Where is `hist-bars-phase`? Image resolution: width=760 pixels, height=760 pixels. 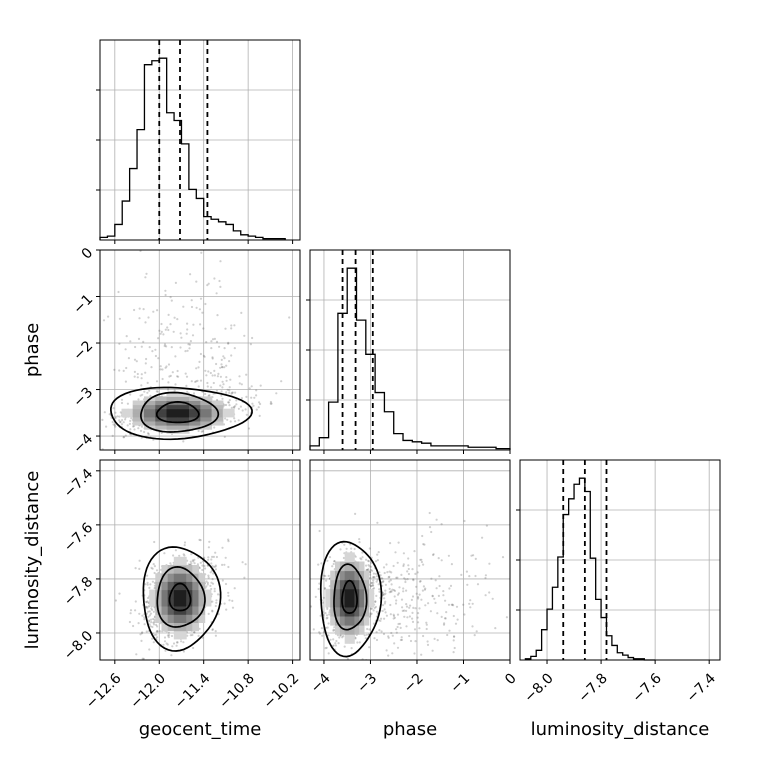 hist-bars-phase is located at coordinates (410, 358).